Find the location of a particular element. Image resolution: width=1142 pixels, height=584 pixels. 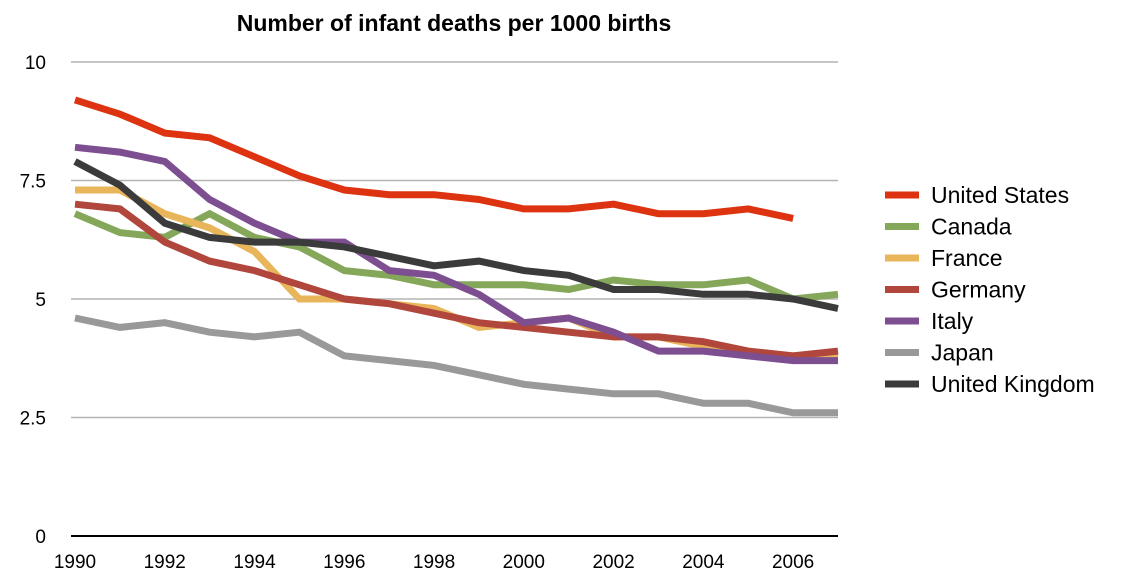

legend-label-united-states: United States is located at coordinates (1000, 195).